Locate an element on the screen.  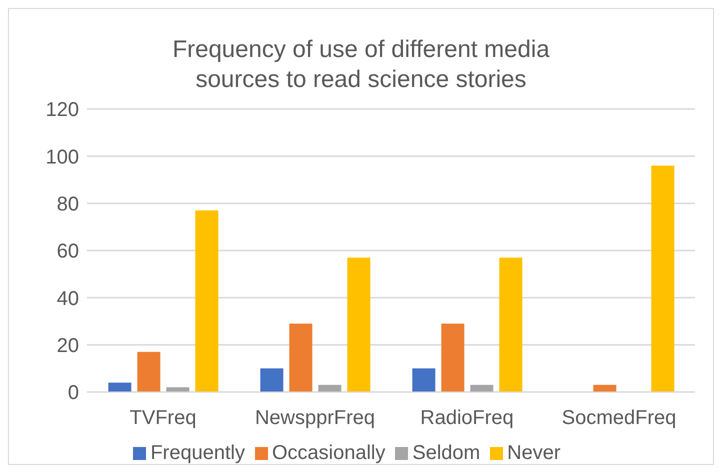
x-tick-label: SocmedFreq is located at coordinates (619, 418).